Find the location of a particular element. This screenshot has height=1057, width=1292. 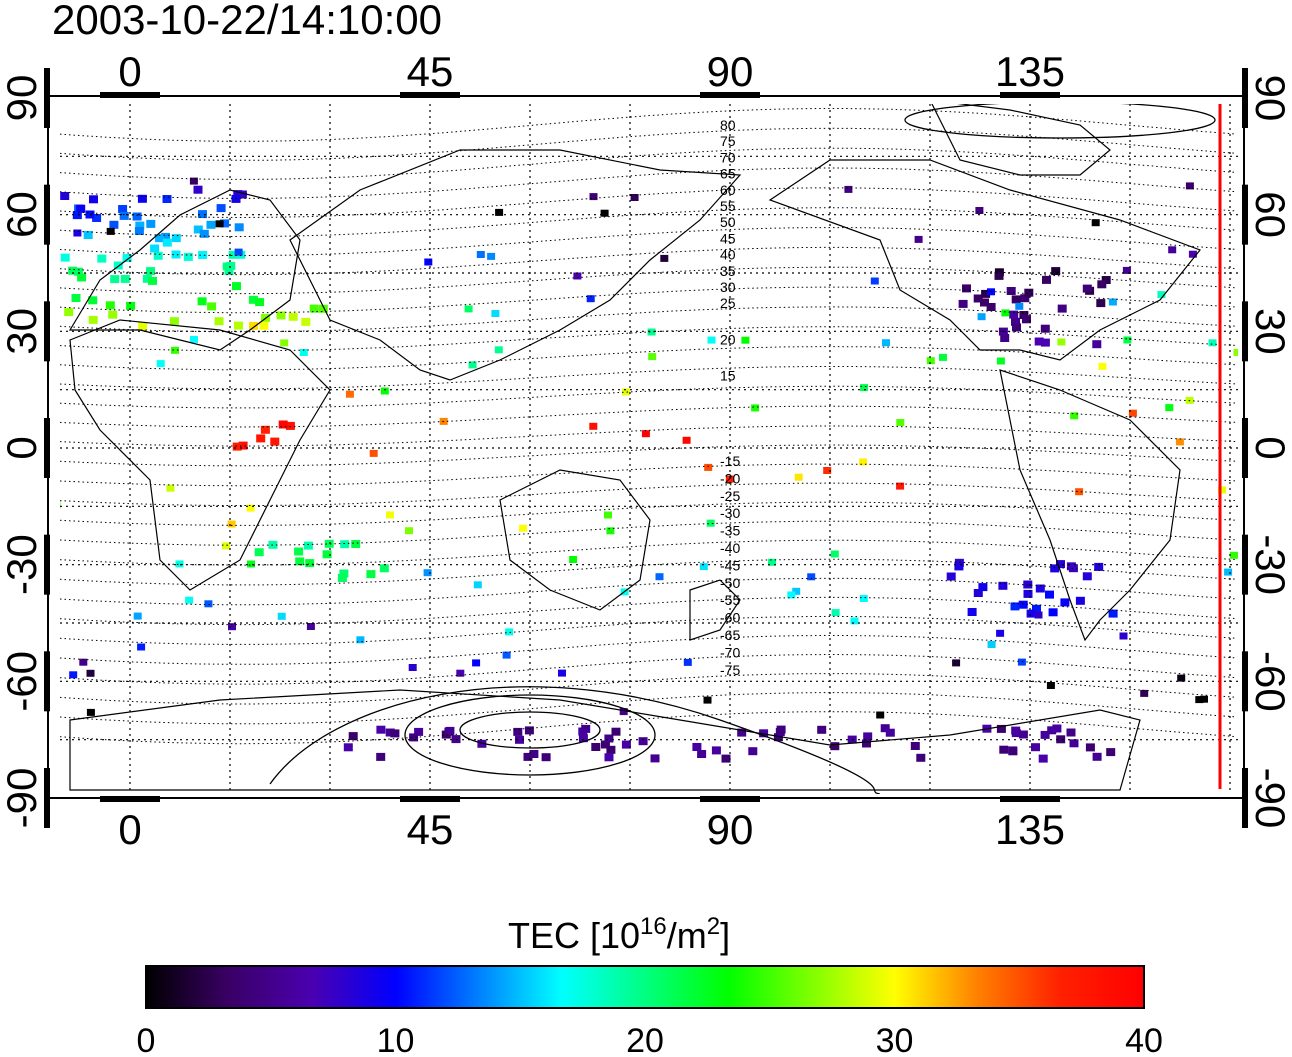

x-tick-top: 135 is located at coordinates (1030, 71).